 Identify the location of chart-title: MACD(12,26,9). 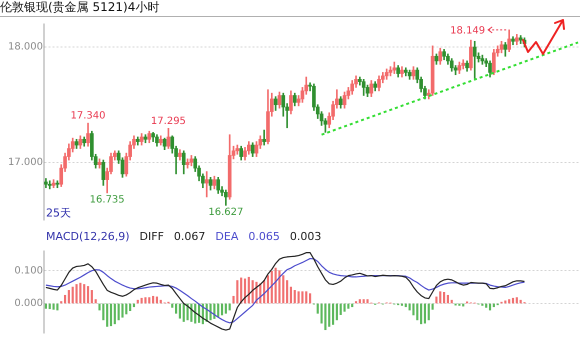
(88, 236).